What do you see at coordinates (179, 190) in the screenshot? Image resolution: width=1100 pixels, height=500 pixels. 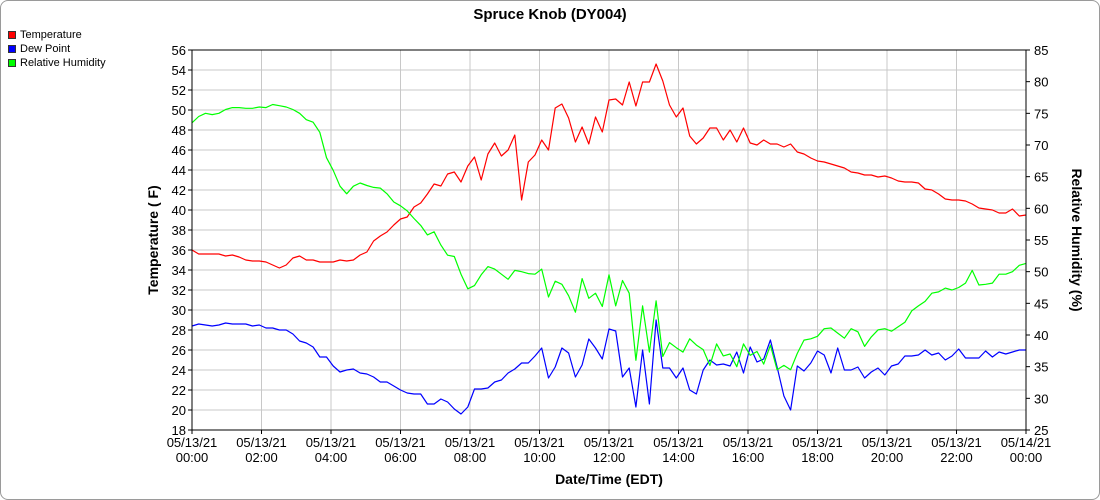 I see `left-tick-label: 42` at bounding box center [179, 190].